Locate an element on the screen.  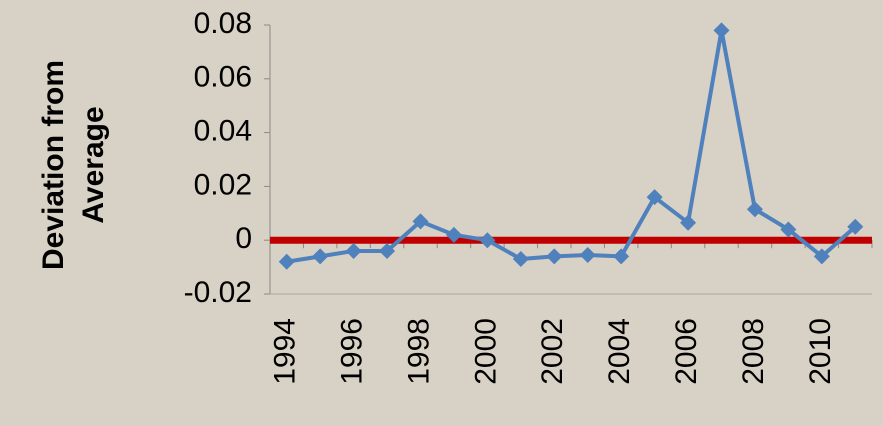
x-tick-label: 2002 is located at coordinates (552, 351).